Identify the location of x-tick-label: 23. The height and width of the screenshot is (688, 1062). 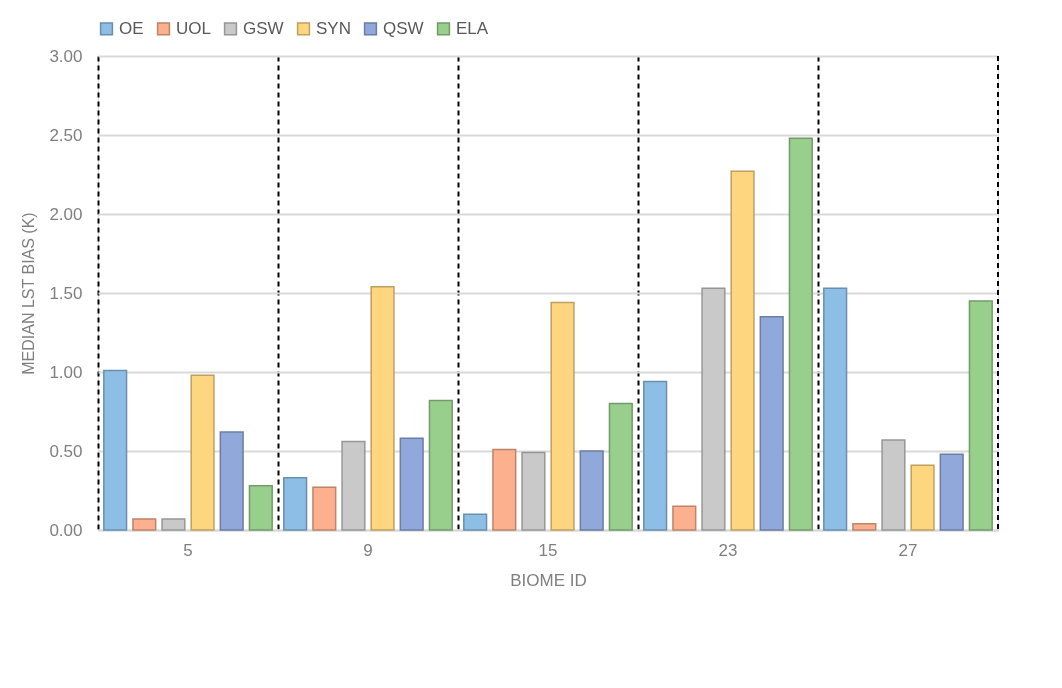
(728, 550).